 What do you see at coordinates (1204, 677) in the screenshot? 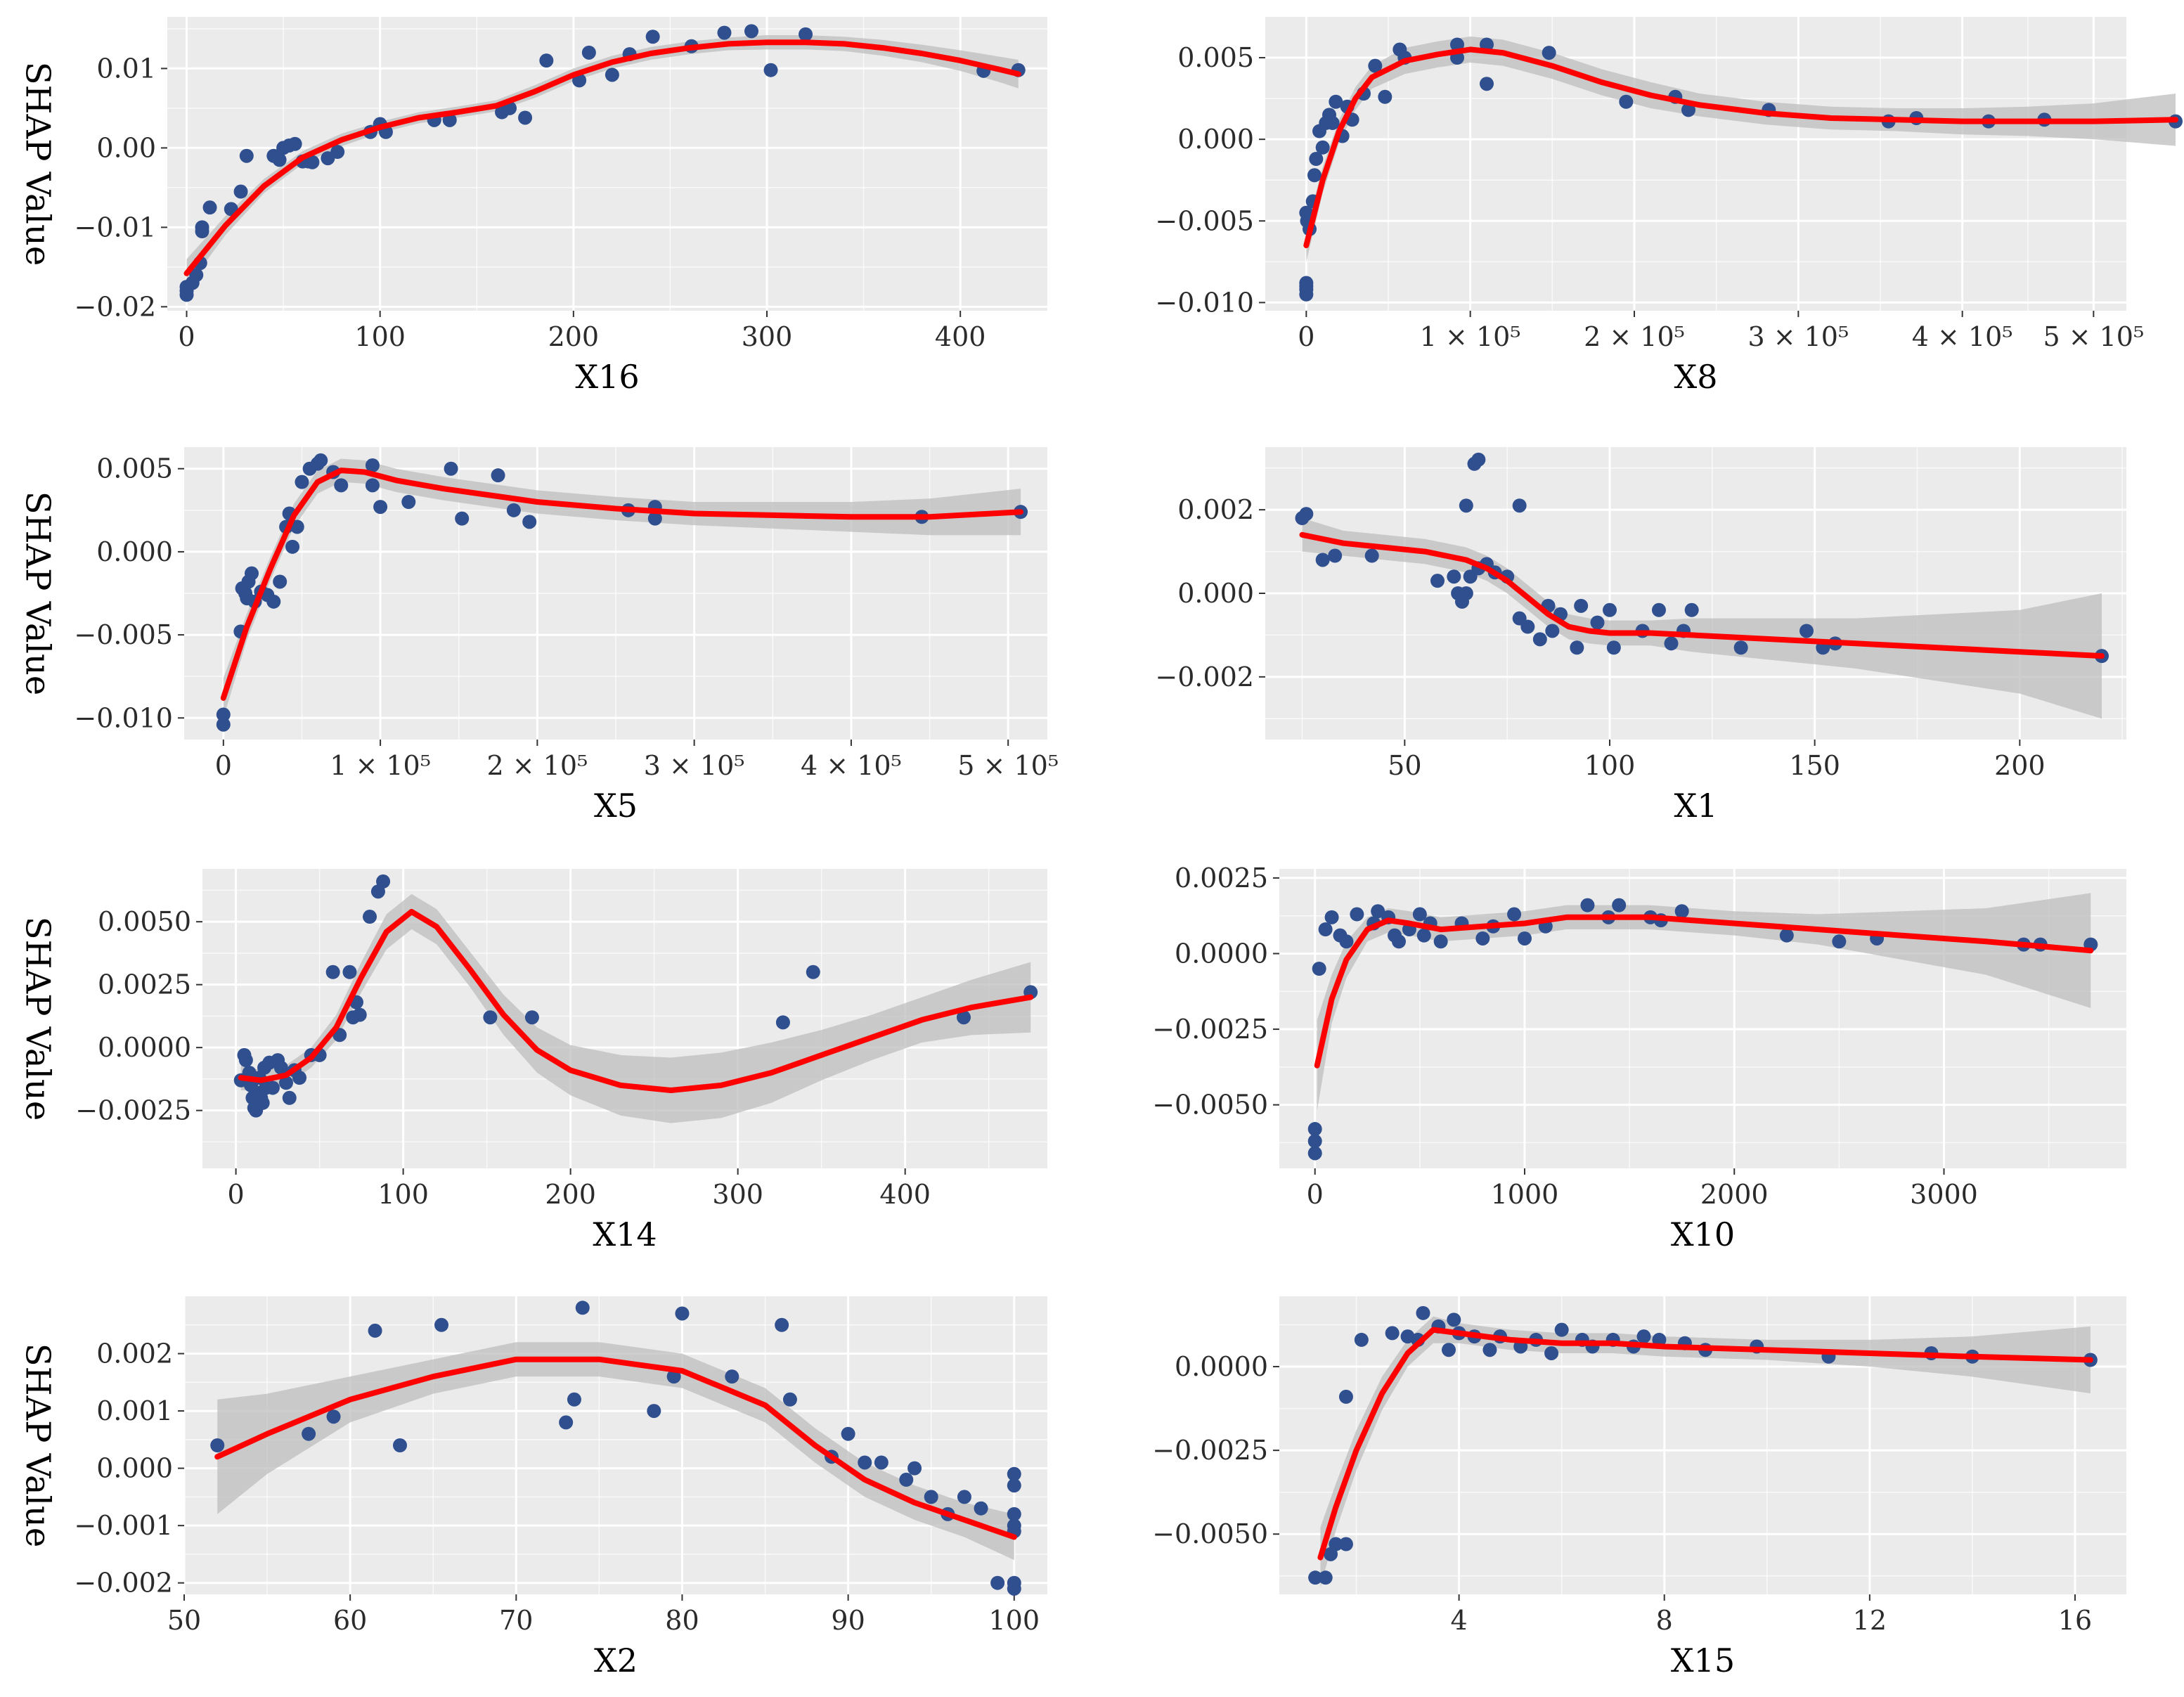
I see `y-tick-label: −0.002` at bounding box center [1204, 677].